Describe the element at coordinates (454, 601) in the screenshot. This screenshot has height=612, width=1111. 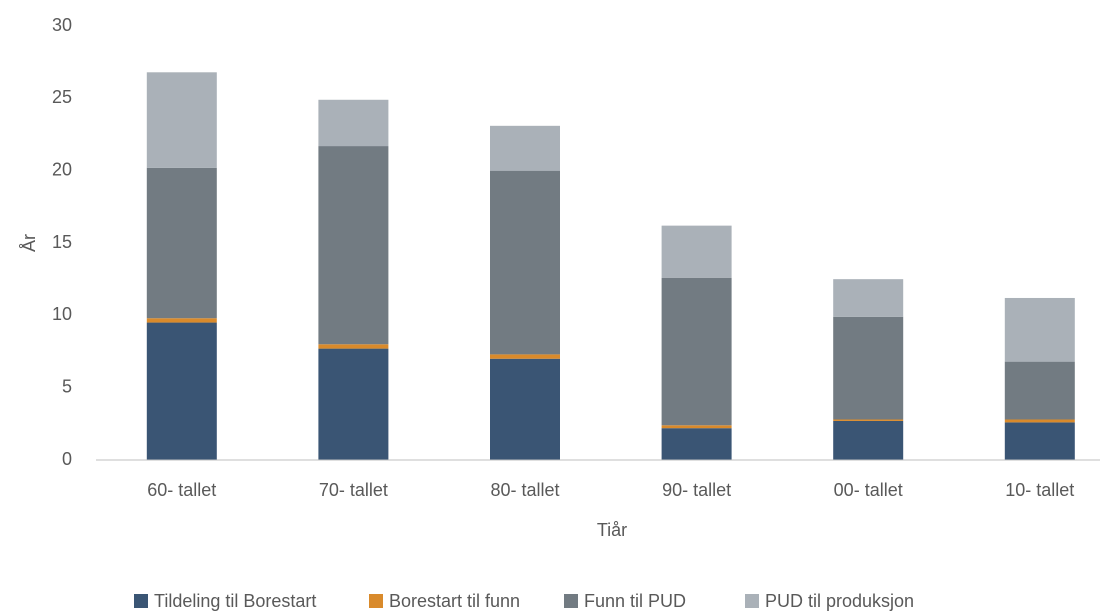
I see `legend-label: Borestart til funn` at that location.